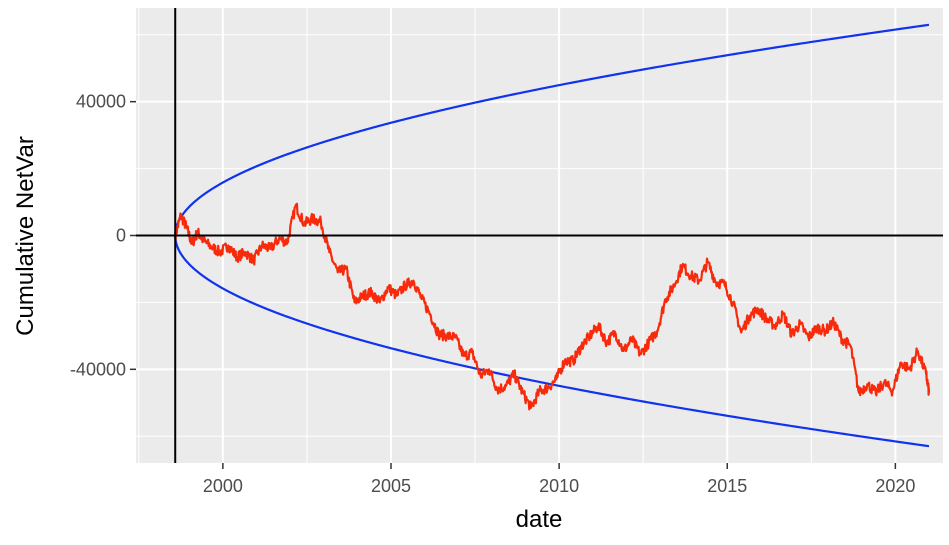 This screenshot has height=545, width=949. Describe the element at coordinates (727, 486) in the screenshot. I see `x-tick-label: 2015` at that location.